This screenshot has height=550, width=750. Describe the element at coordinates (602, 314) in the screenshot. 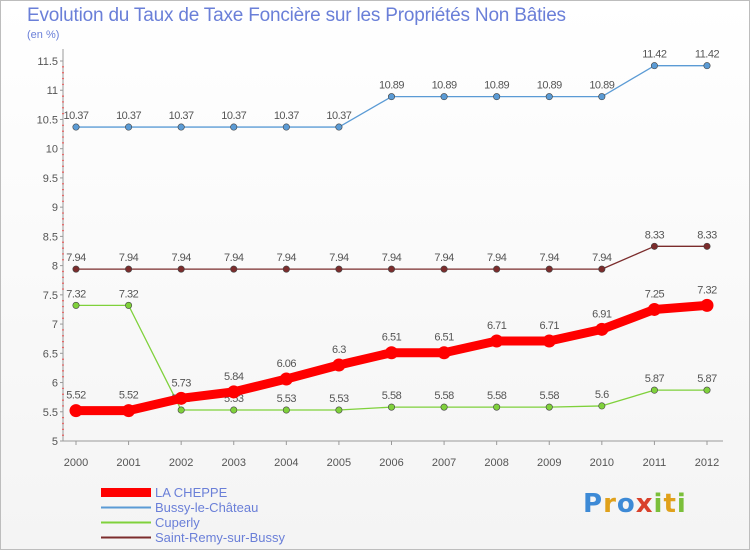

I see `data-label-la-cheppe: 6.91` at that location.